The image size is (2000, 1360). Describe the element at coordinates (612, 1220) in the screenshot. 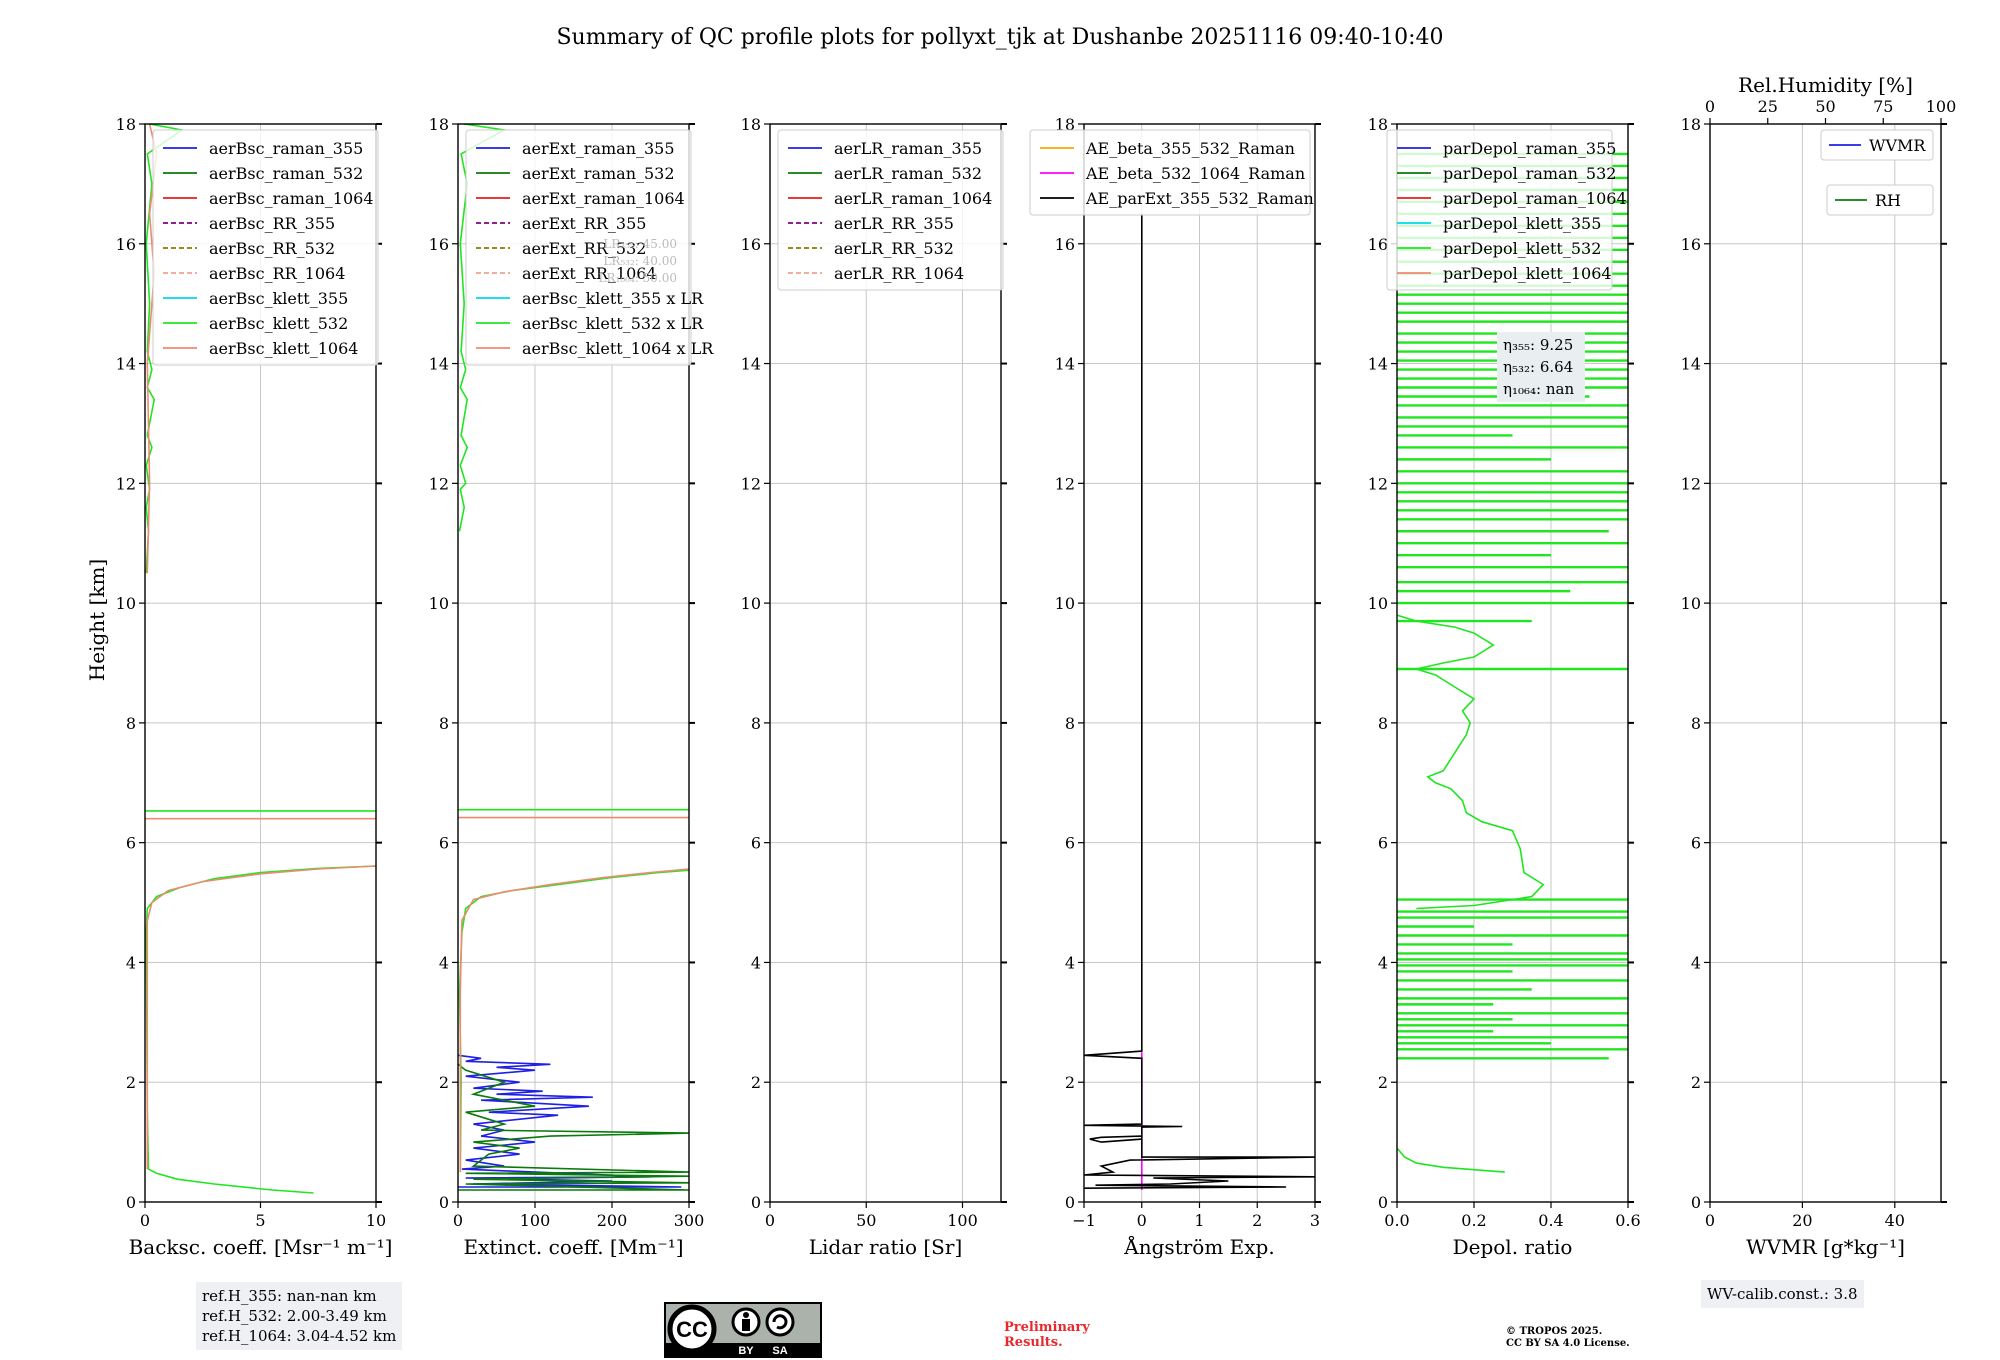

I see `xtick-label: 200` at that location.